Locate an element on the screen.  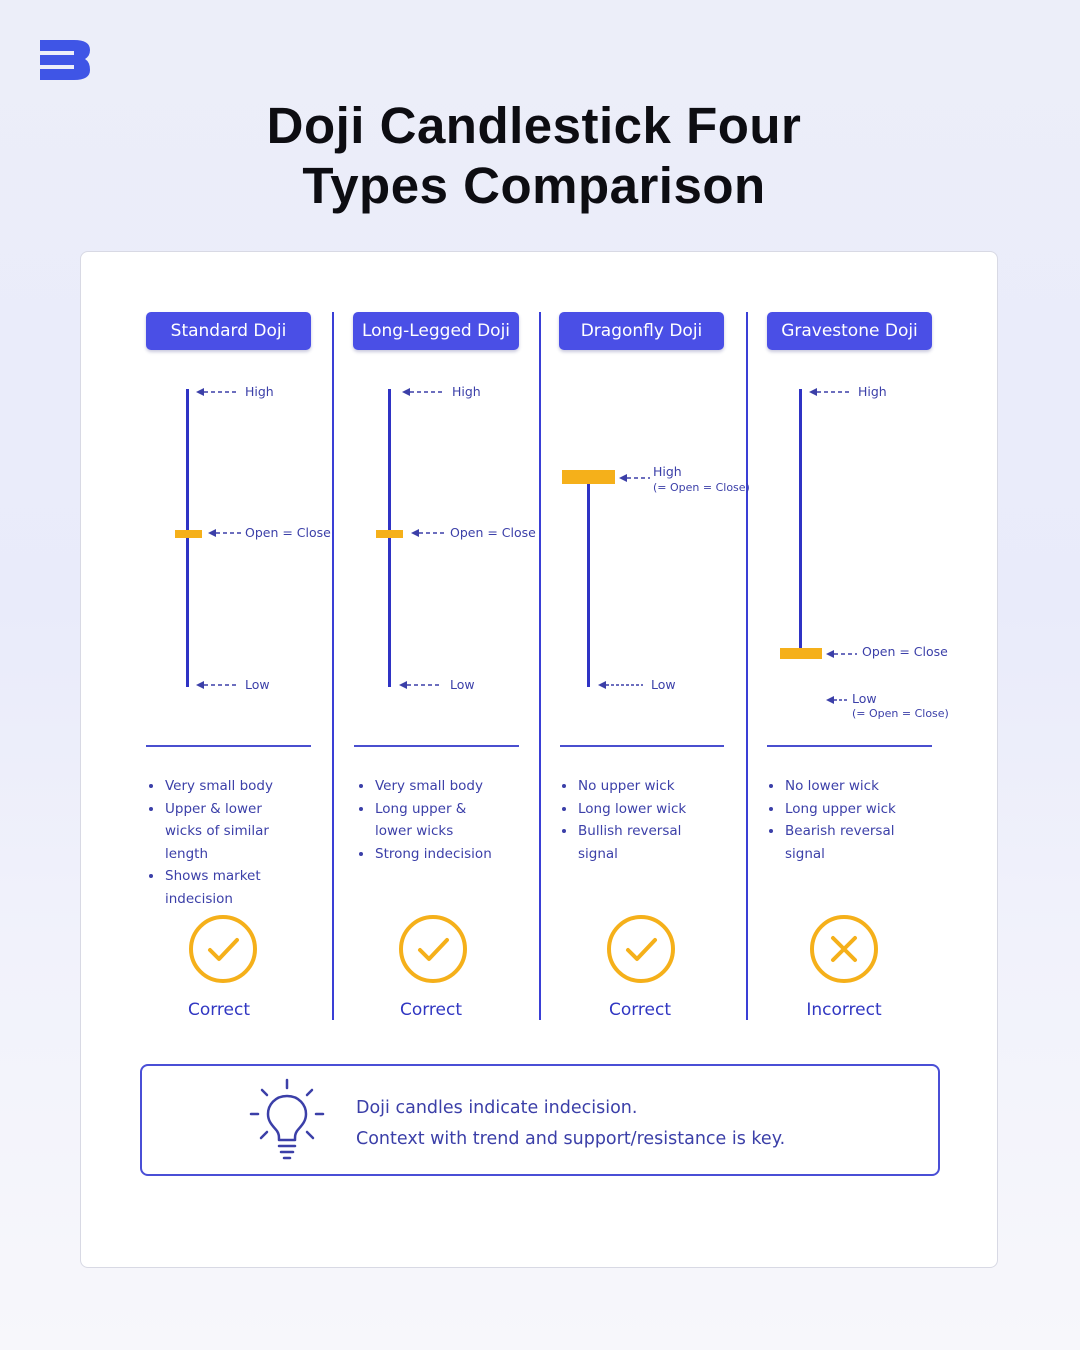
standard-doji-wick is located at coordinates (187, 538).